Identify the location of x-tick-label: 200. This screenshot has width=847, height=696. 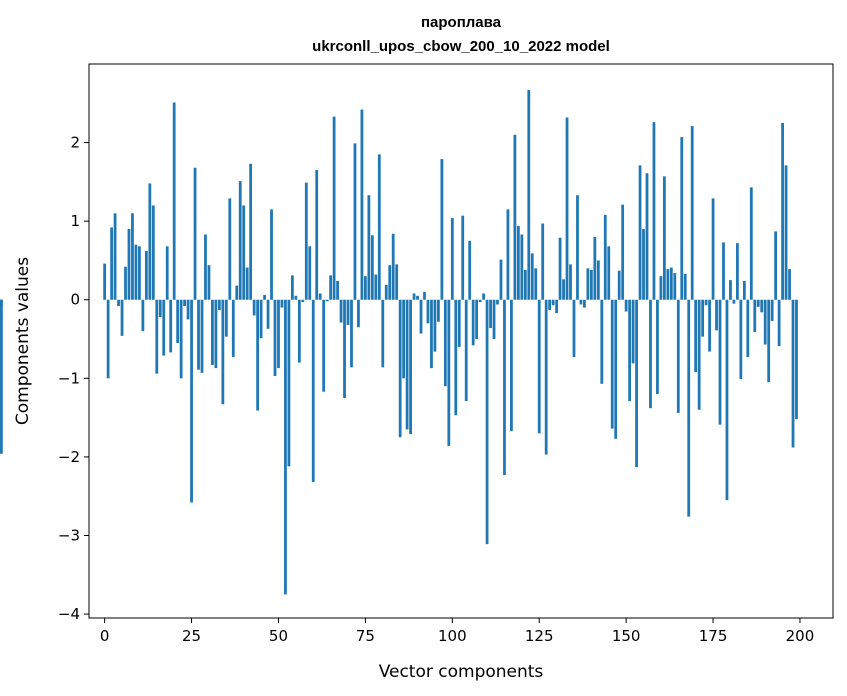
(800, 636).